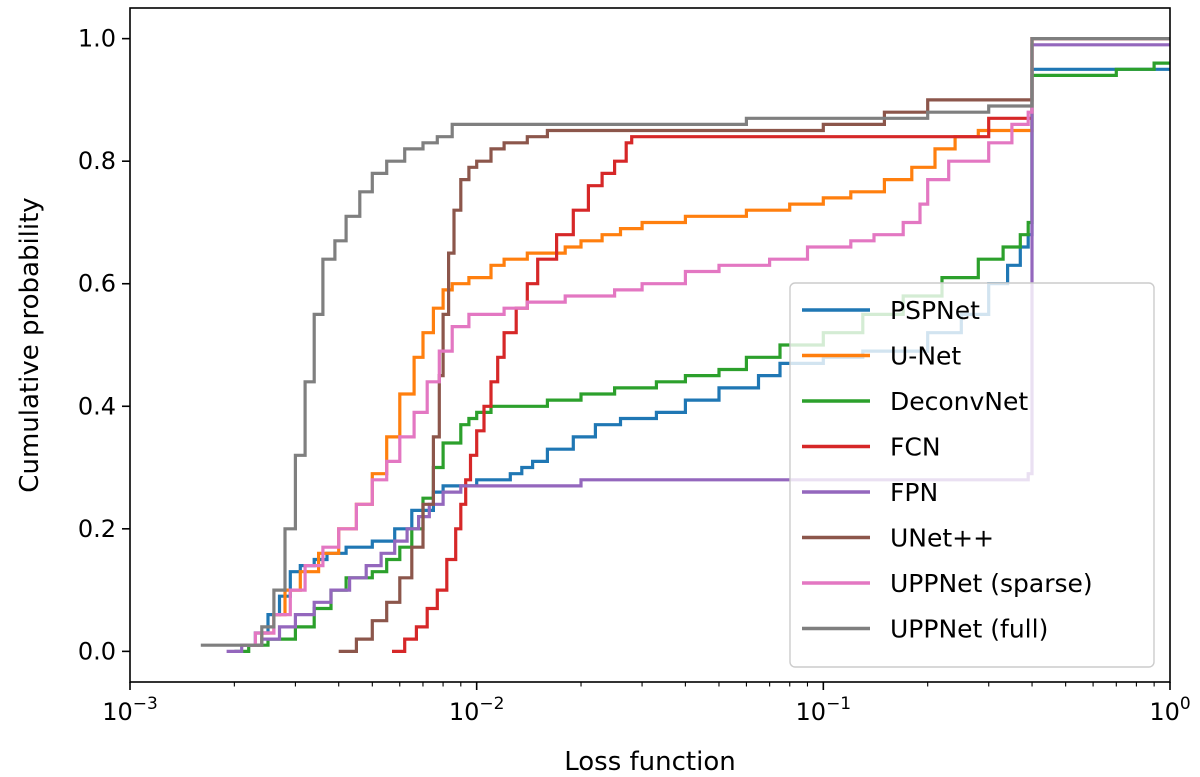 The height and width of the screenshot is (777, 1200). Describe the element at coordinates (646, 704) in the screenshot. I see `x-axis-ticks: 10⁻³ 10⁻² 10⁻¹ 10⁰` at that location.